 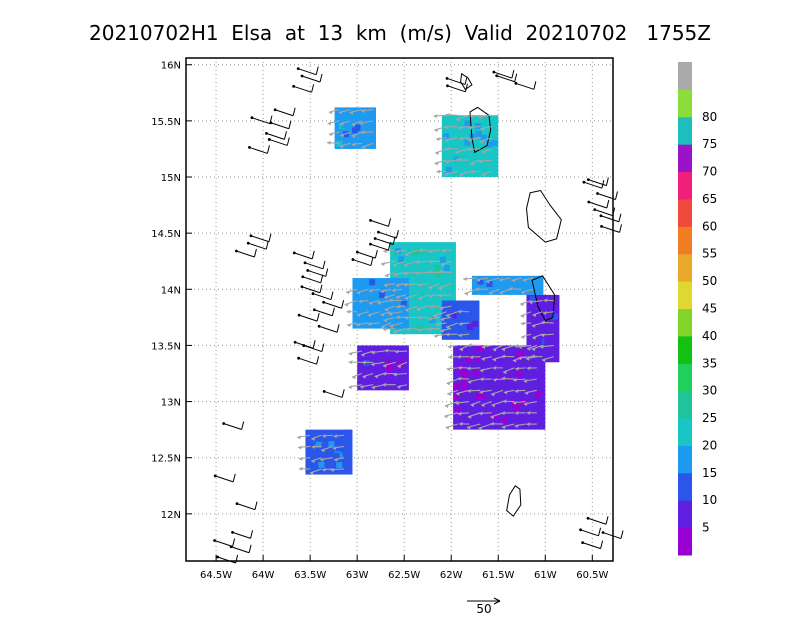 I want to click on island-outline, so click(x=514, y=501).